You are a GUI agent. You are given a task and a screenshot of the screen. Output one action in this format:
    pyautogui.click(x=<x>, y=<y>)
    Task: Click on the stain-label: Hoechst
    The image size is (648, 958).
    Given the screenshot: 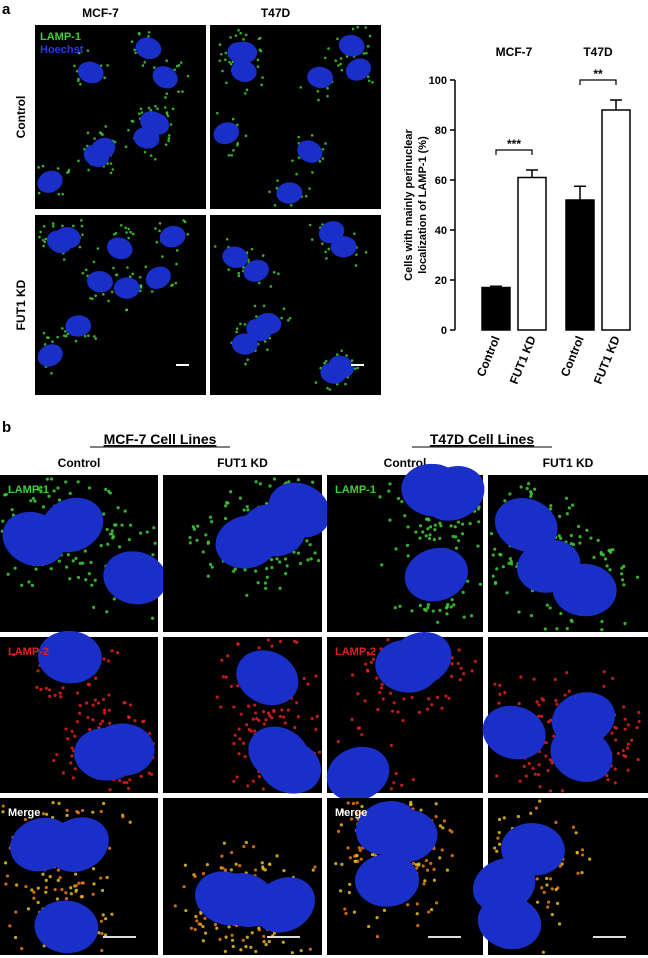 What is the action you would take?
    pyautogui.click(x=62, y=50)
    